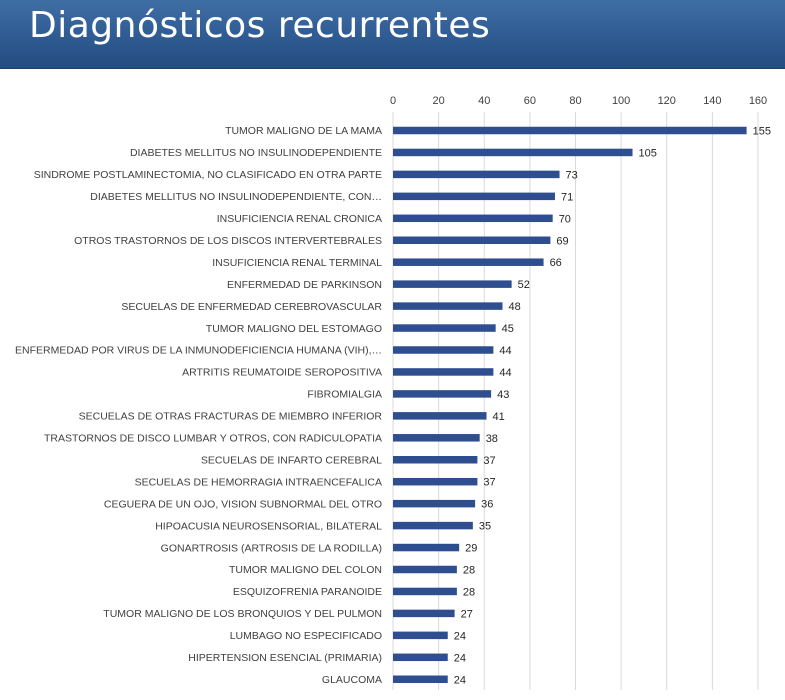  Describe the element at coordinates (258, 482) in the screenshot. I see `category-label: SECUELAS DE HEMORRAGIA INTRAENCEFALICA` at that location.